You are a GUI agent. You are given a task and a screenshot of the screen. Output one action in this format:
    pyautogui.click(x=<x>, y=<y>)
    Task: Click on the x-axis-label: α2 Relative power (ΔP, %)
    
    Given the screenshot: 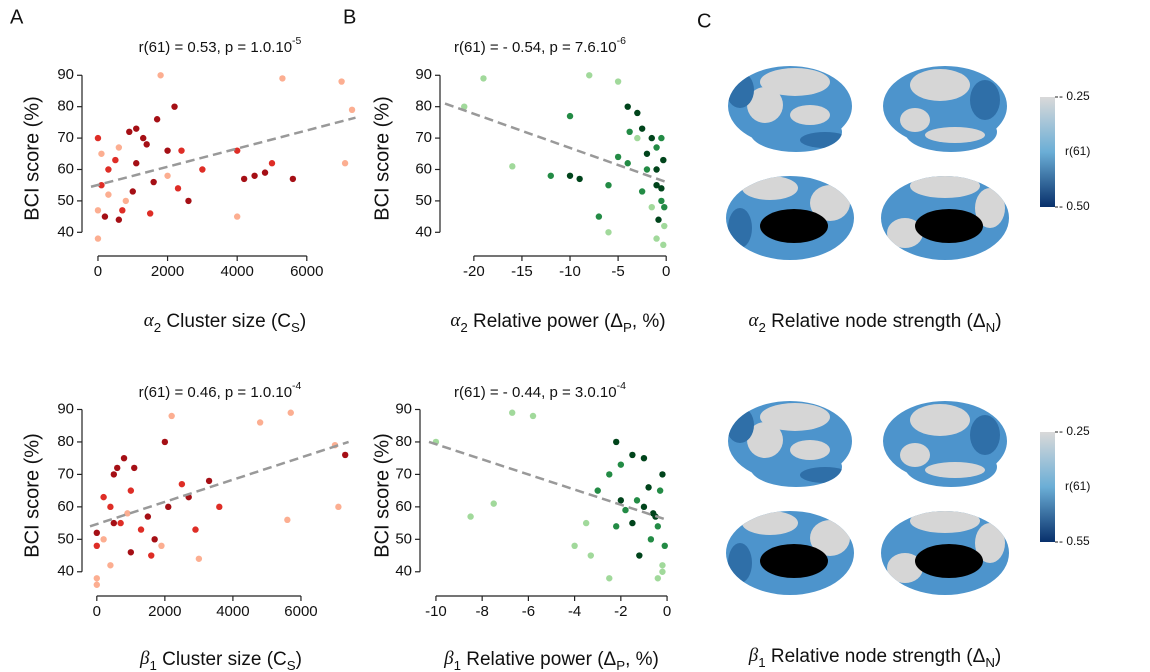 What is the action you would take?
    pyautogui.click(x=557, y=322)
    